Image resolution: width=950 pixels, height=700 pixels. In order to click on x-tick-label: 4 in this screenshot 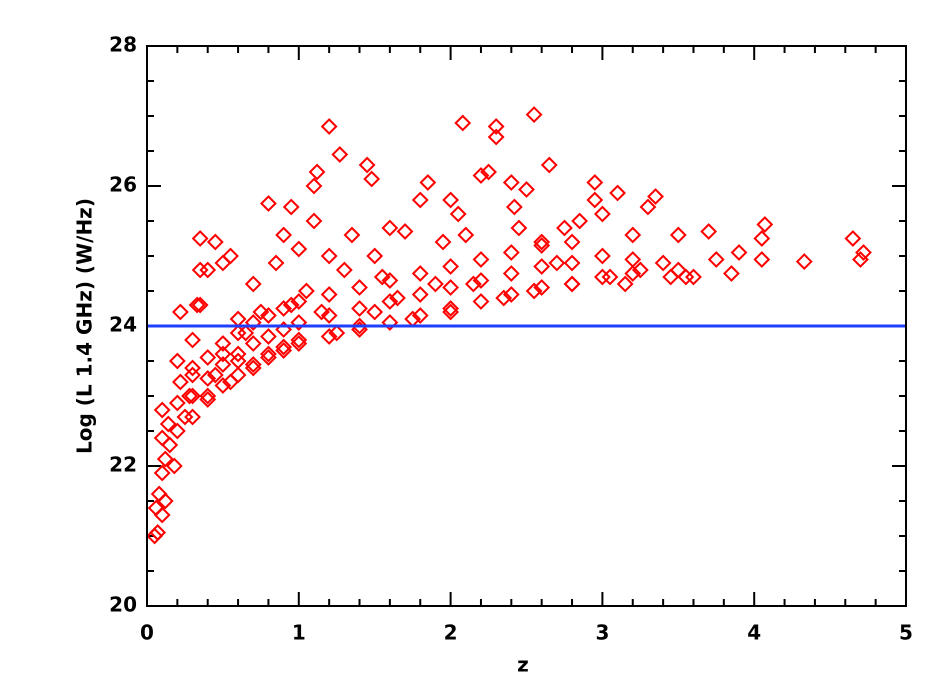, I will do `click(754, 633)`.